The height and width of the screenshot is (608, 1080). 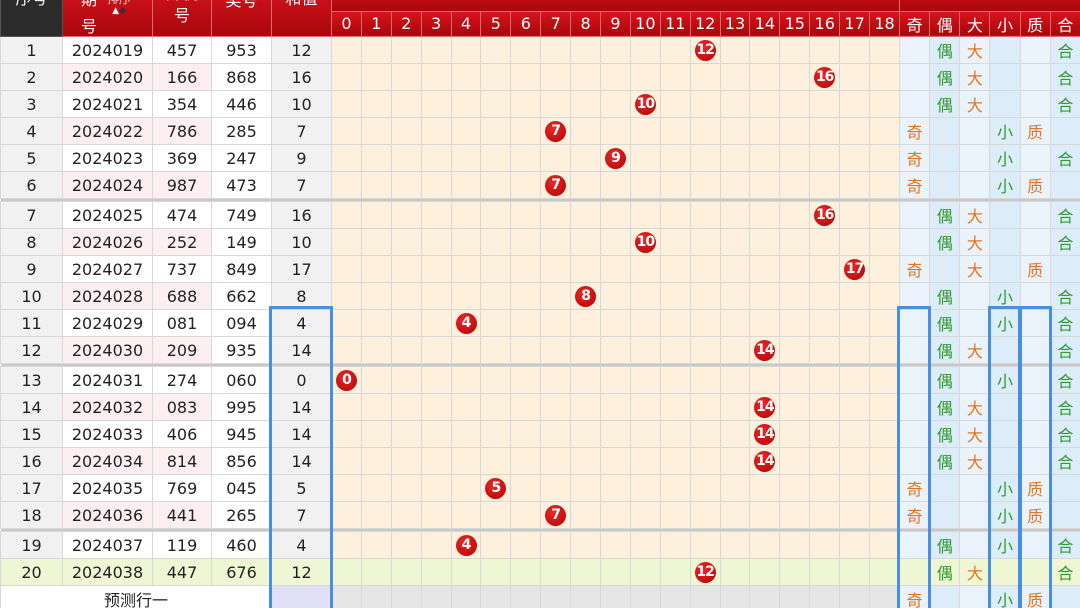 What do you see at coordinates (1064, 158) in the screenshot?
I see `attribute-cell: 合` at bounding box center [1064, 158].